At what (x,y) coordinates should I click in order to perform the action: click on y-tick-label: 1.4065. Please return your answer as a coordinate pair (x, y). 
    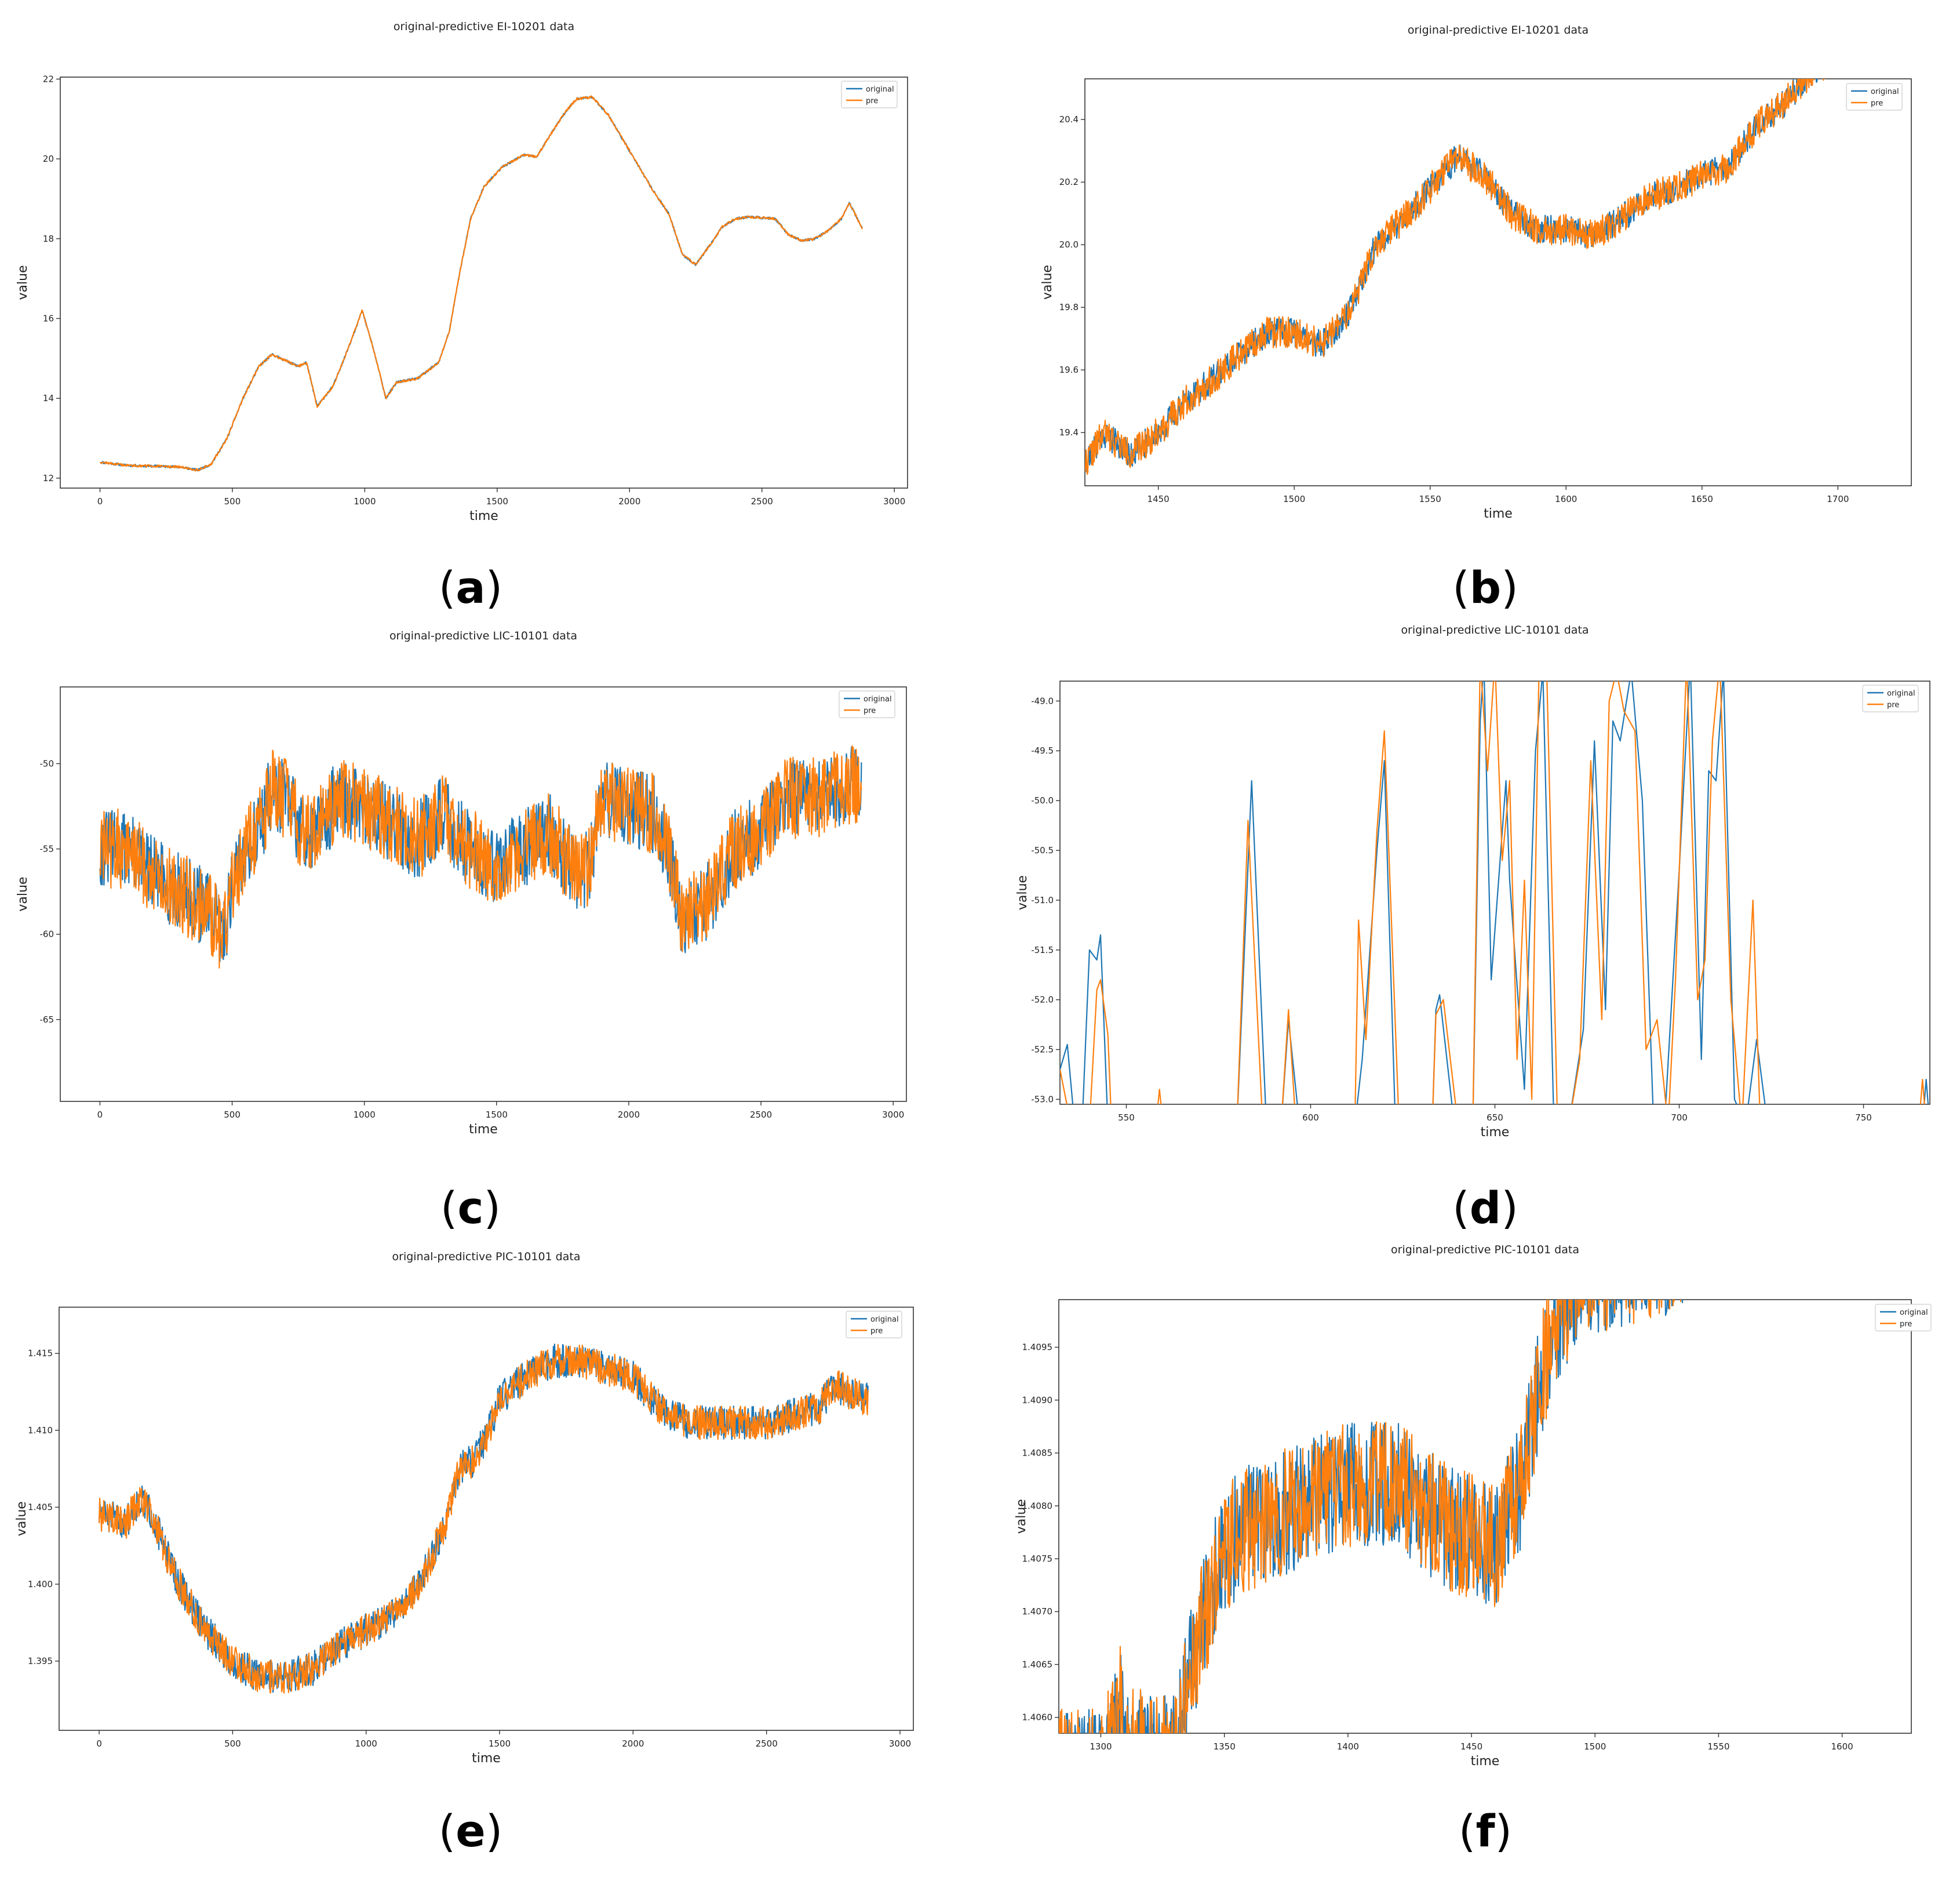
    Looking at the image, I should click on (1037, 1664).